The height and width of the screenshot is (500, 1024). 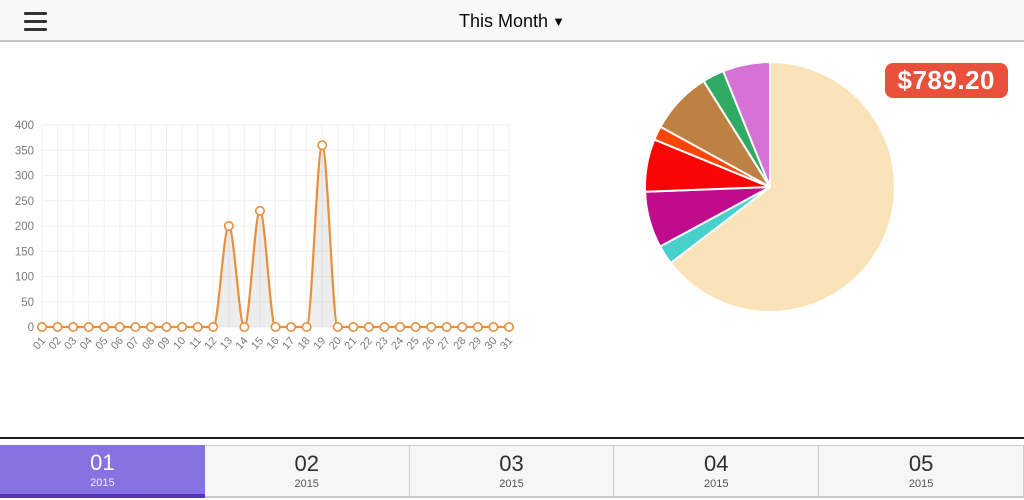 What do you see at coordinates (946, 80) in the screenshot?
I see `total-amount-badge: $789.20` at bounding box center [946, 80].